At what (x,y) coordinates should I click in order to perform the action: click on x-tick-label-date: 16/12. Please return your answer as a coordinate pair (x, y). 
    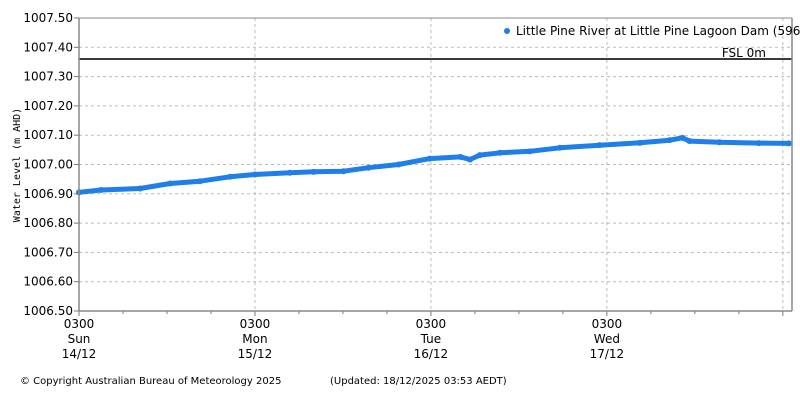
    Looking at the image, I should click on (431, 354).